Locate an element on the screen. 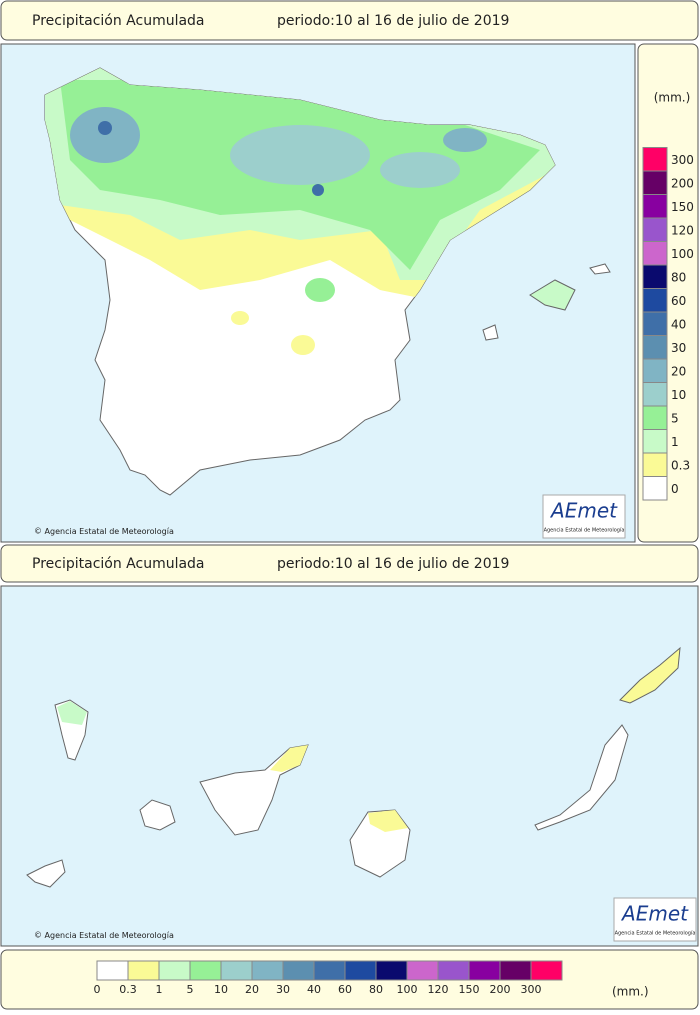 This screenshot has height=1015, width=700. lanzarote is located at coordinates (650, 675).